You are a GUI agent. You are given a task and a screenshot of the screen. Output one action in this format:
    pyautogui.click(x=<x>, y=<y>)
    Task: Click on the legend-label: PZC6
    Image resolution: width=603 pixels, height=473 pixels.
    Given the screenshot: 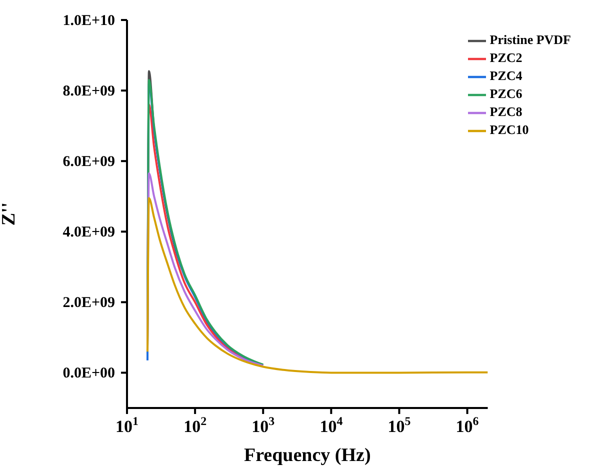 What is the action you would take?
    pyautogui.click(x=506, y=94)
    